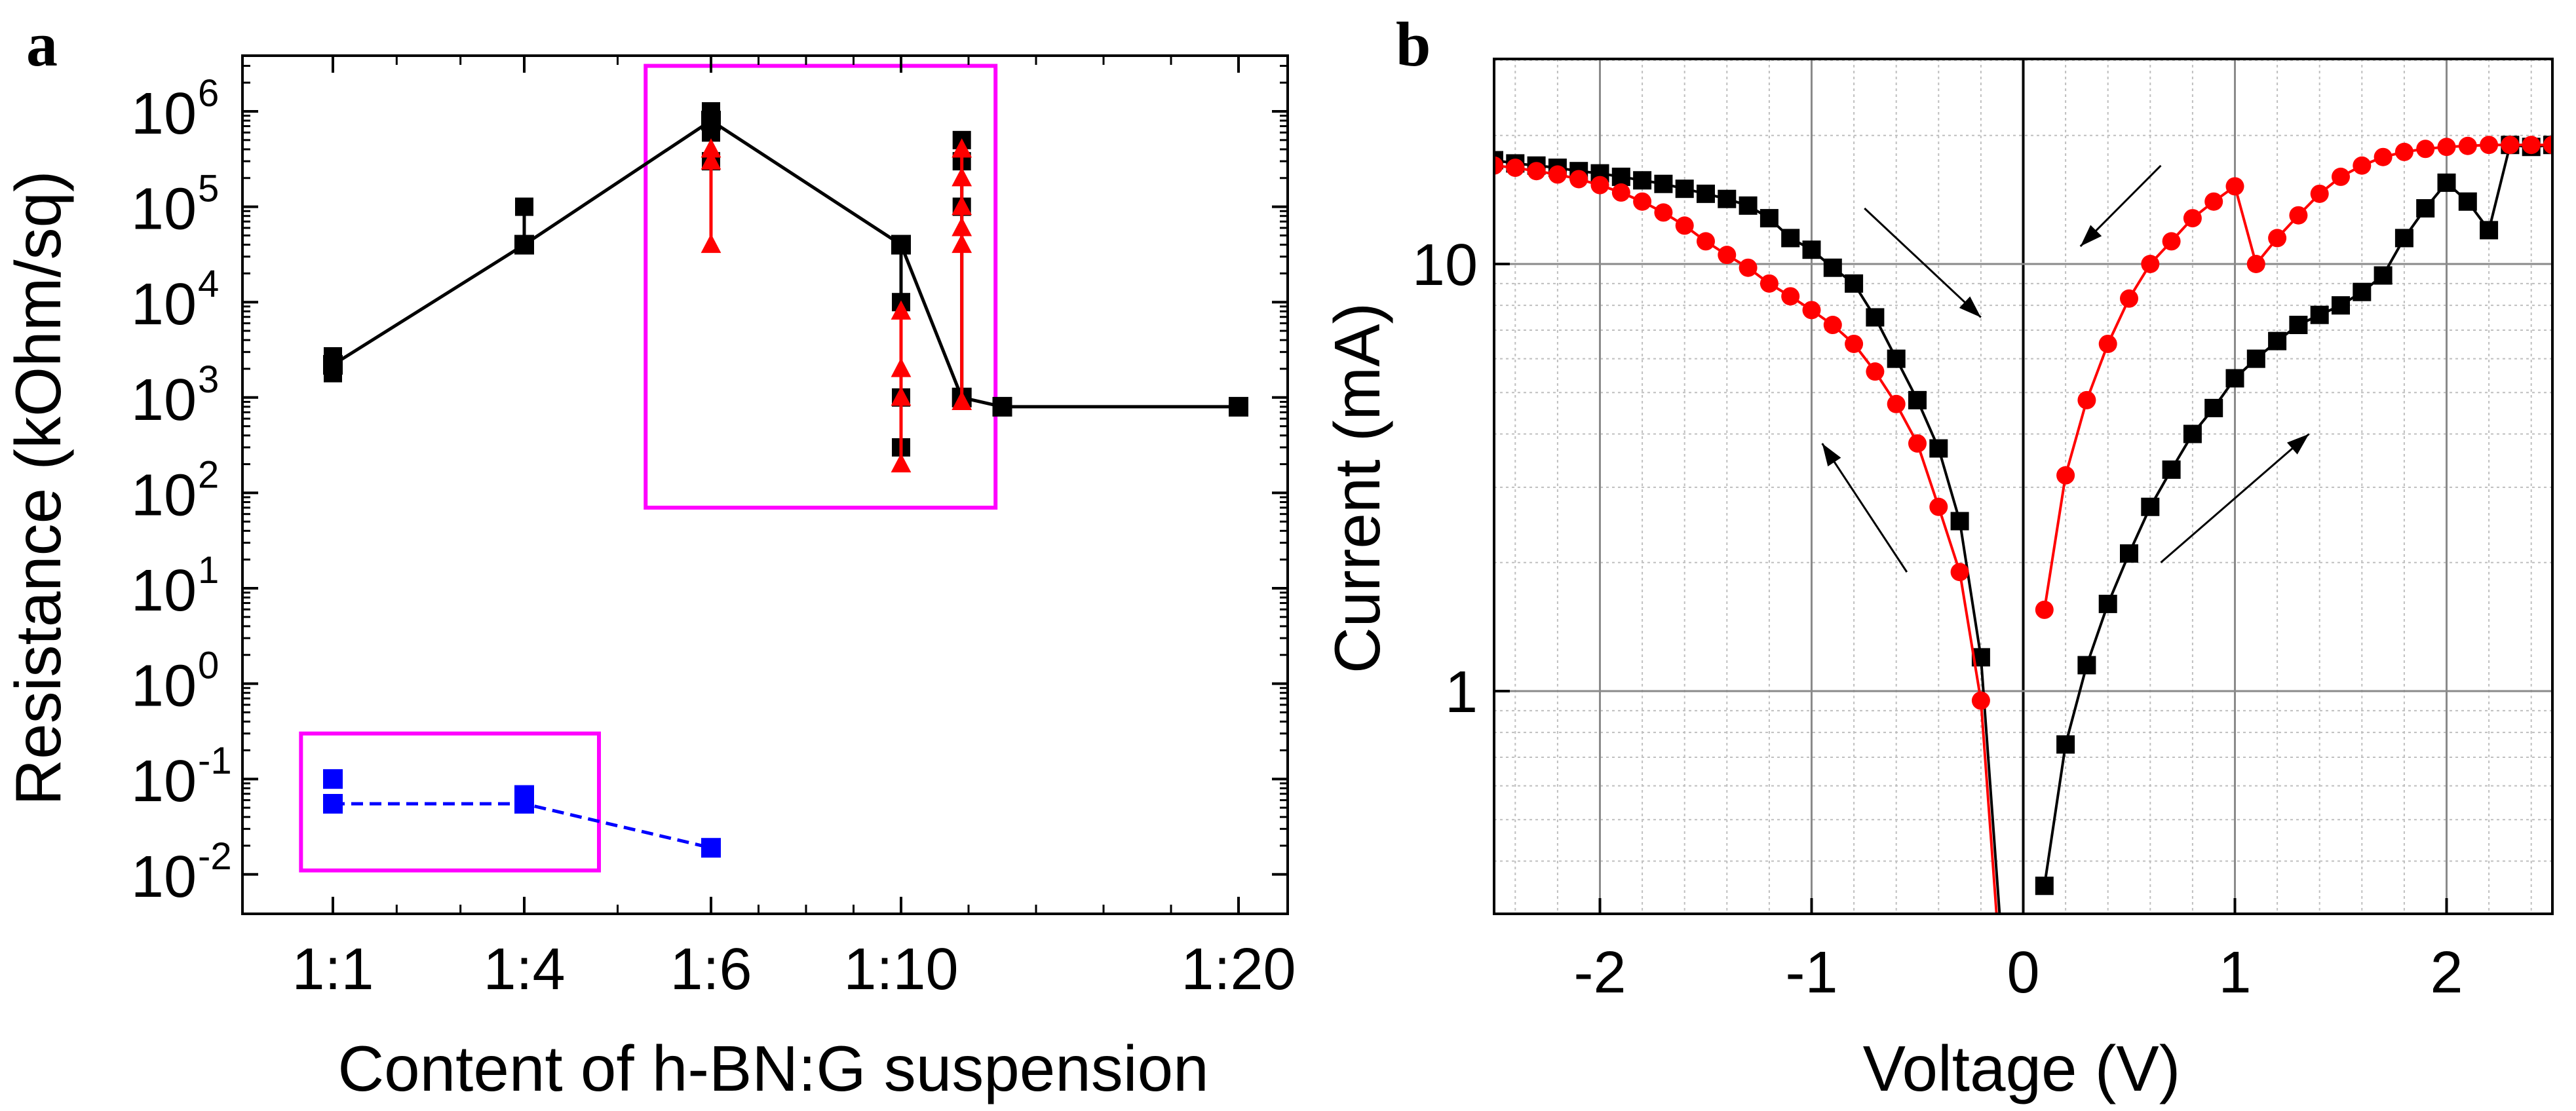  I want to click on panel-a-y-axis-label: Resistance (kOhm/sq), so click(38, 488).